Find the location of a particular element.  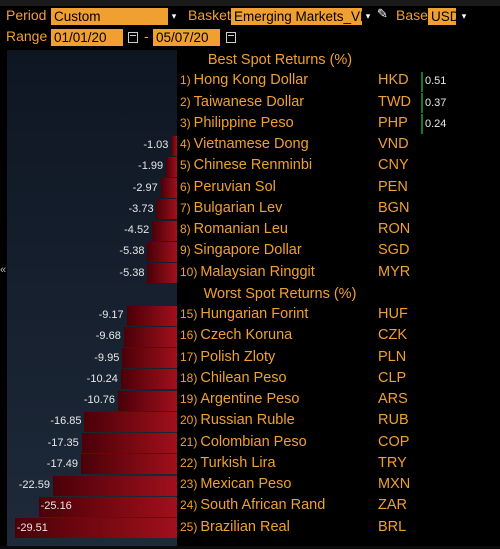

period-label: Period is located at coordinates (26, 15).